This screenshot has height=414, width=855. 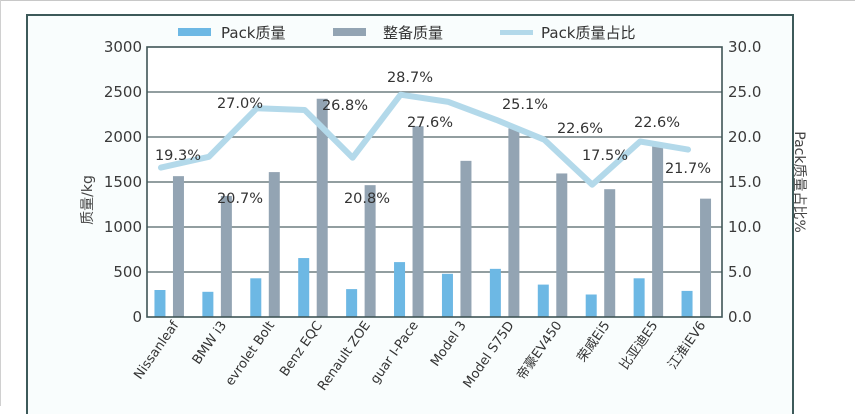 I want to click on legend-label: 整备质量, so click(x=413, y=33).